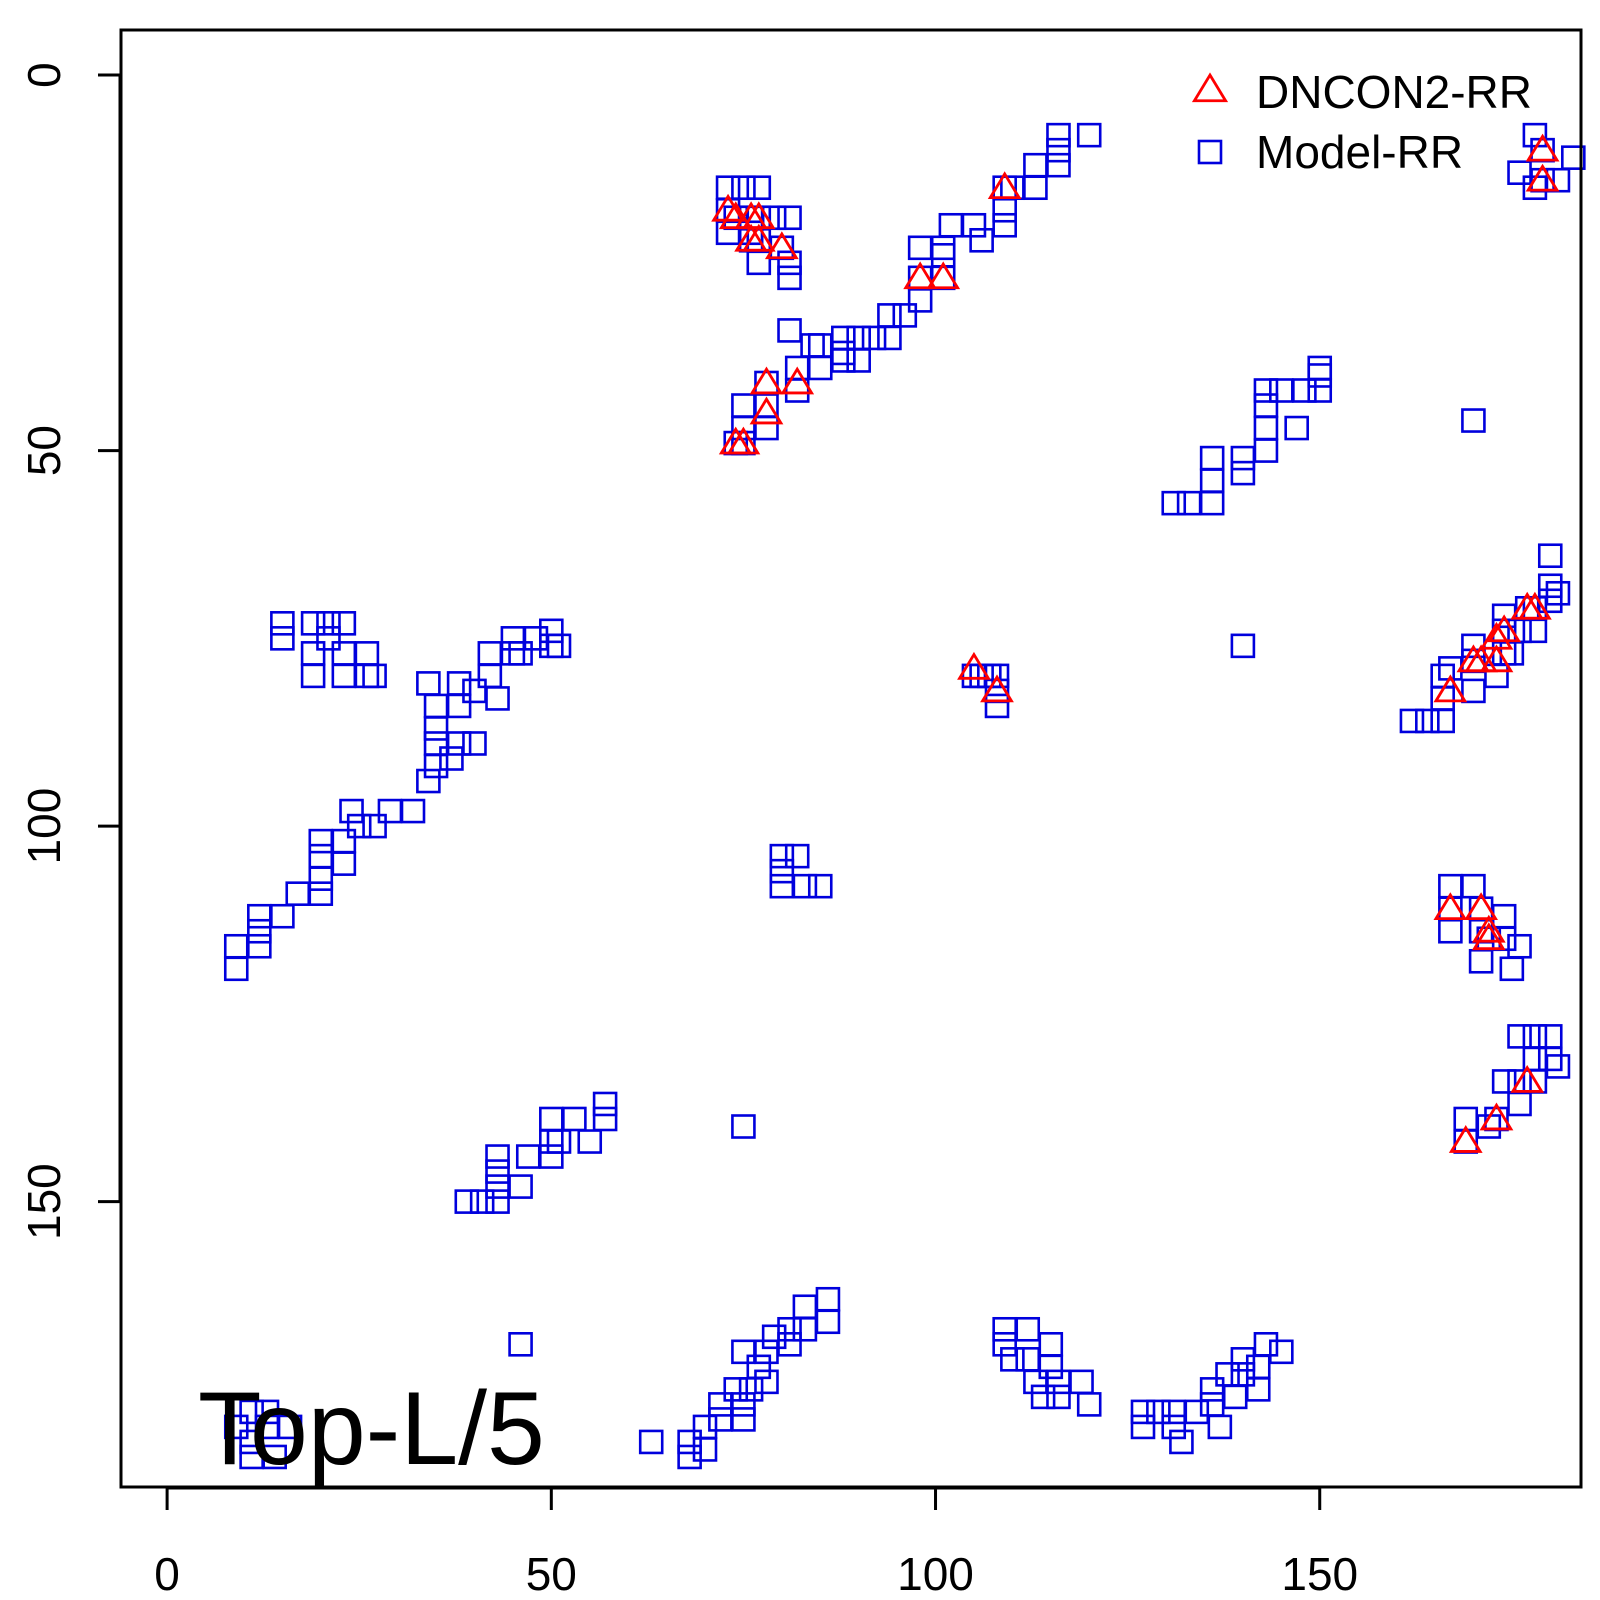  Describe the element at coordinates (1210, 87) in the screenshot. I see `legend-triangle-icon` at that location.